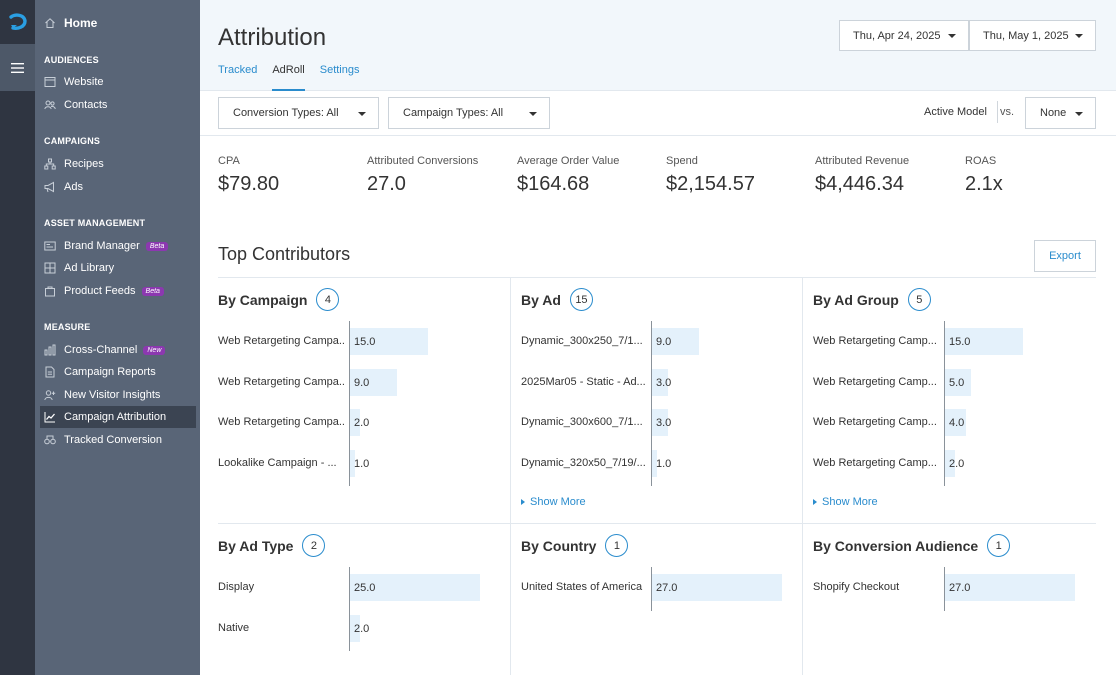  What do you see at coordinates (50, 440) in the screenshot?
I see `conversion-icon` at bounding box center [50, 440].